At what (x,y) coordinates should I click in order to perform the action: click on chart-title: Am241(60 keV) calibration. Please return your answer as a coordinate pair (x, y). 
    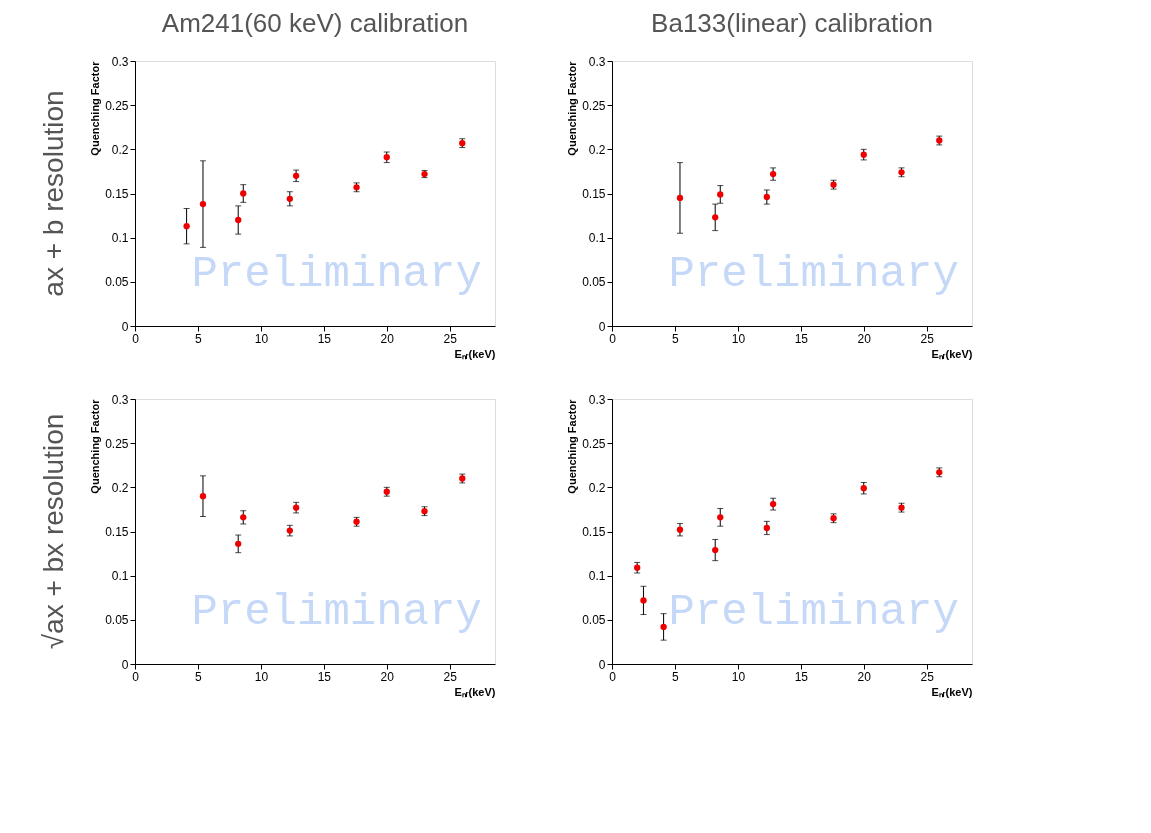
    Looking at the image, I should click on (315, 23).